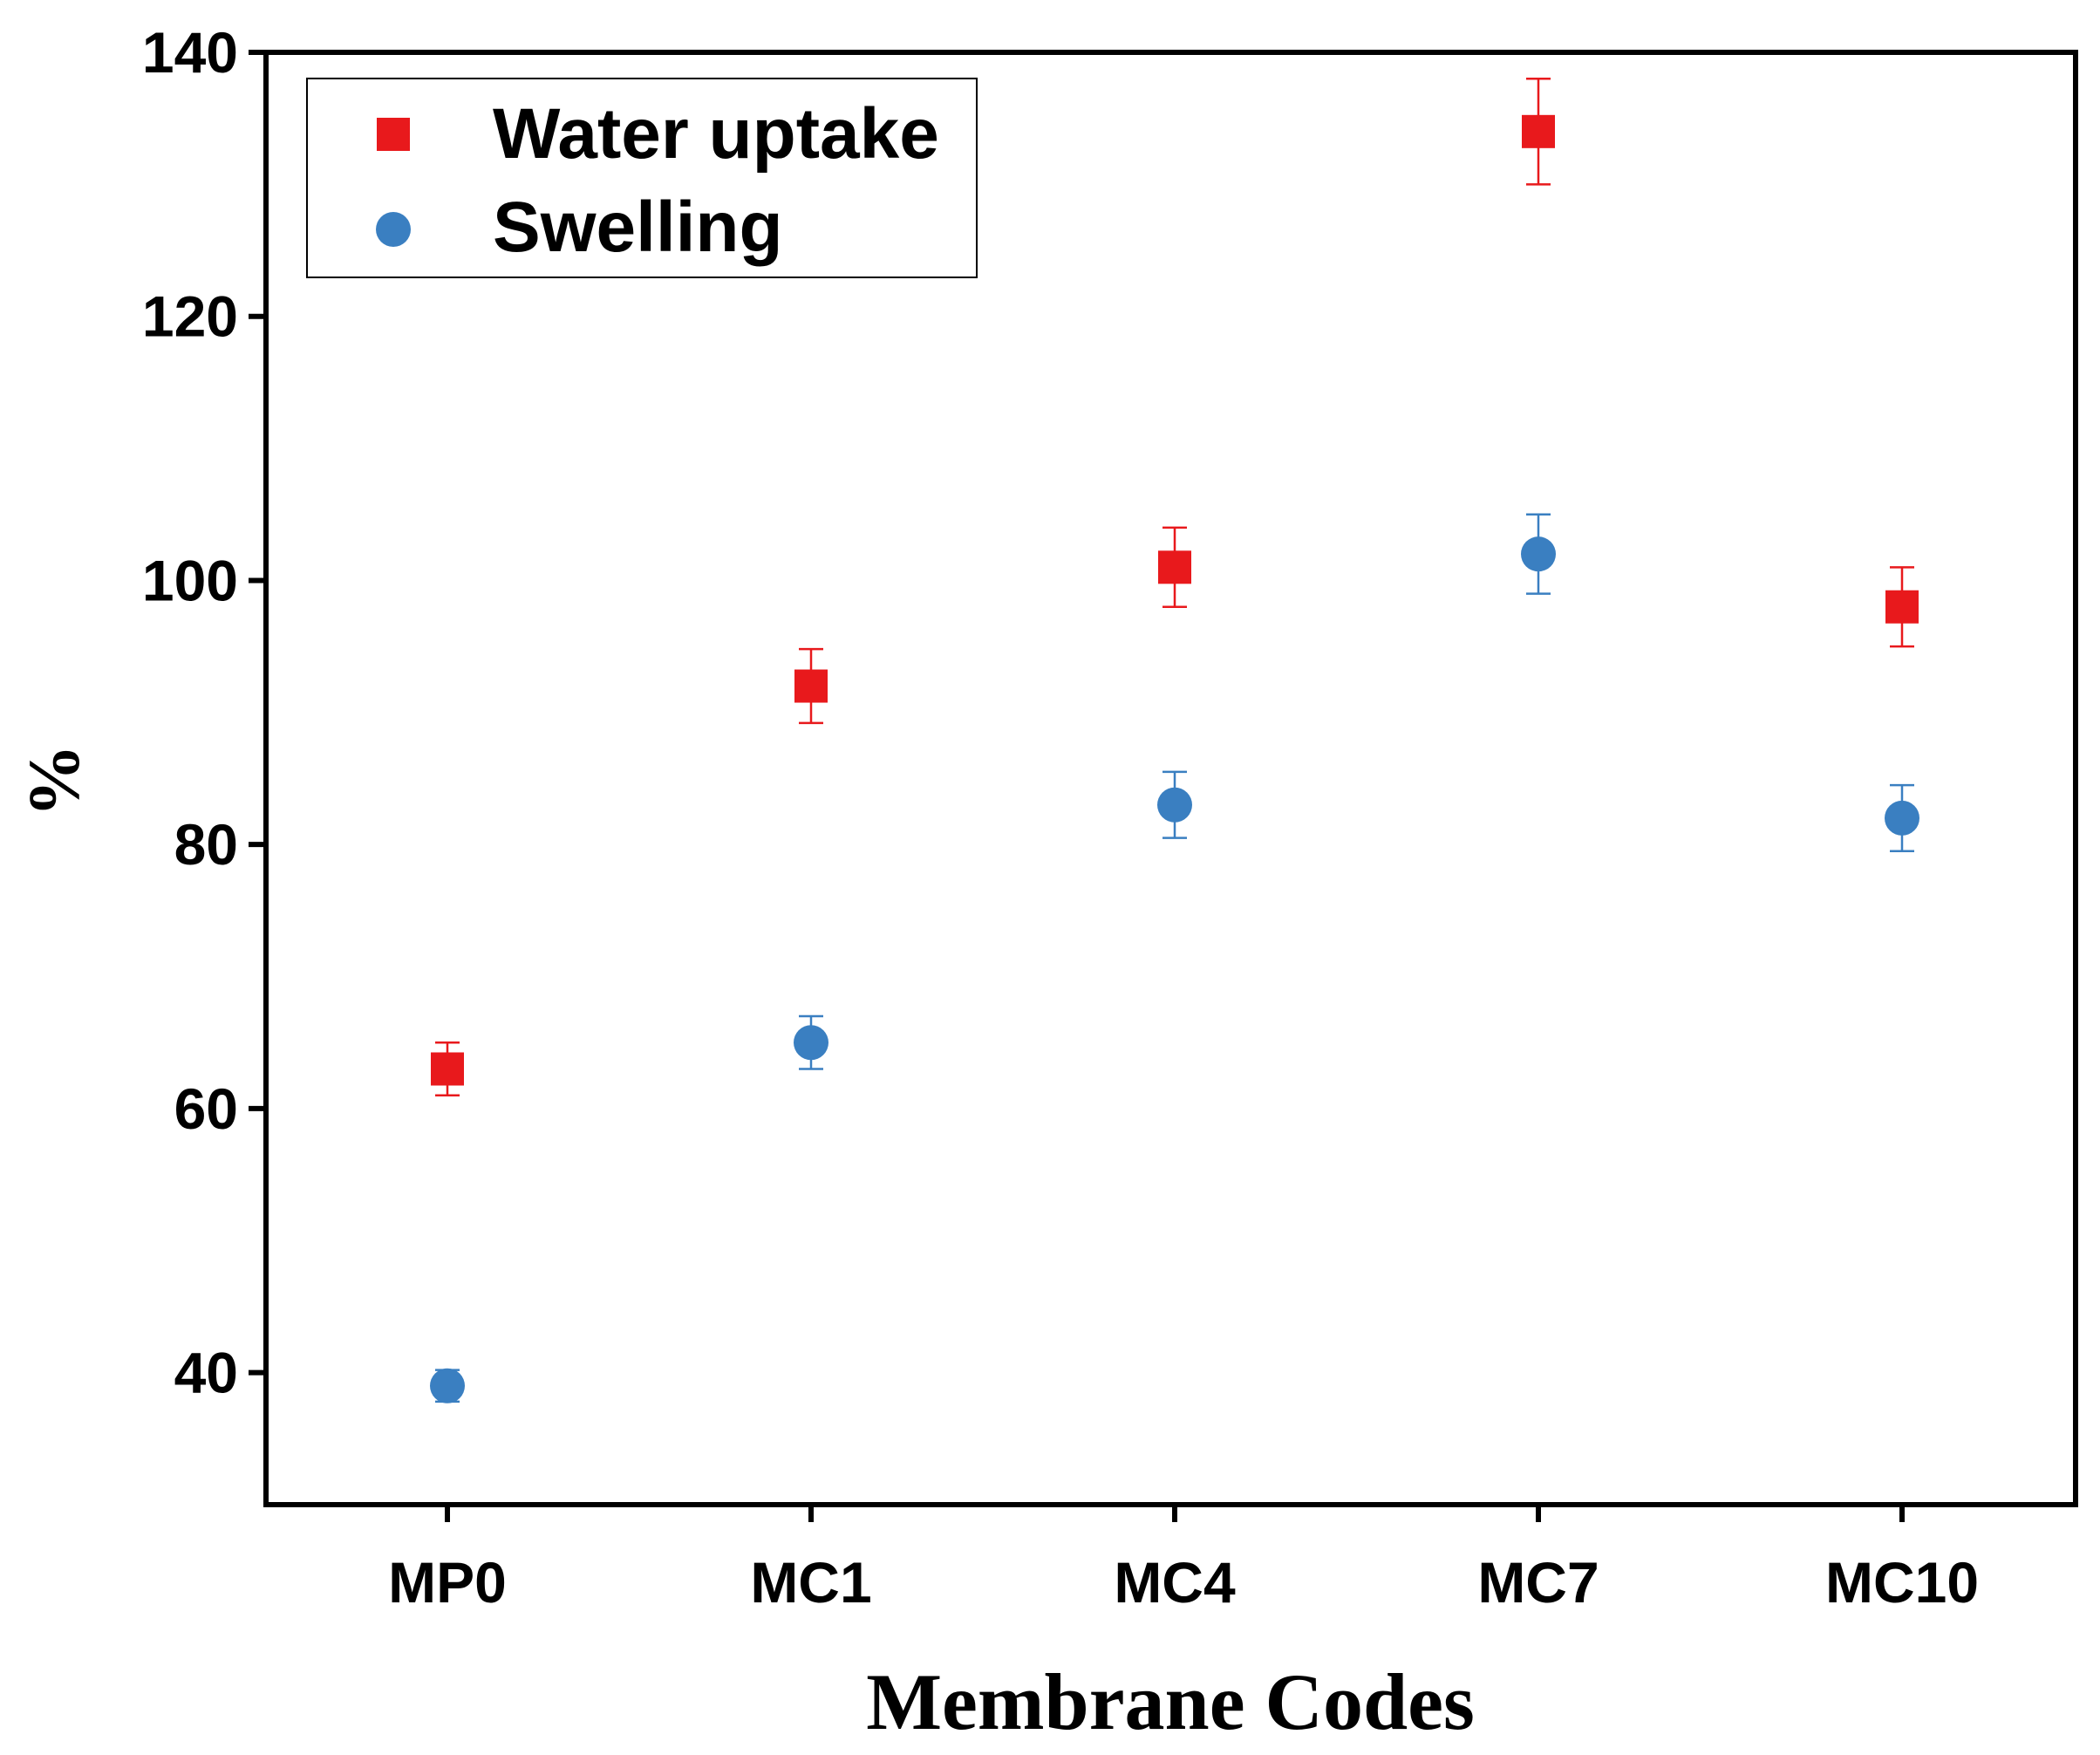  What do you see at coordinates (1170, 1701) in the screenshot?
I see `x-axis-title: Membrane Codes` at bounding box center [1170, 1701].